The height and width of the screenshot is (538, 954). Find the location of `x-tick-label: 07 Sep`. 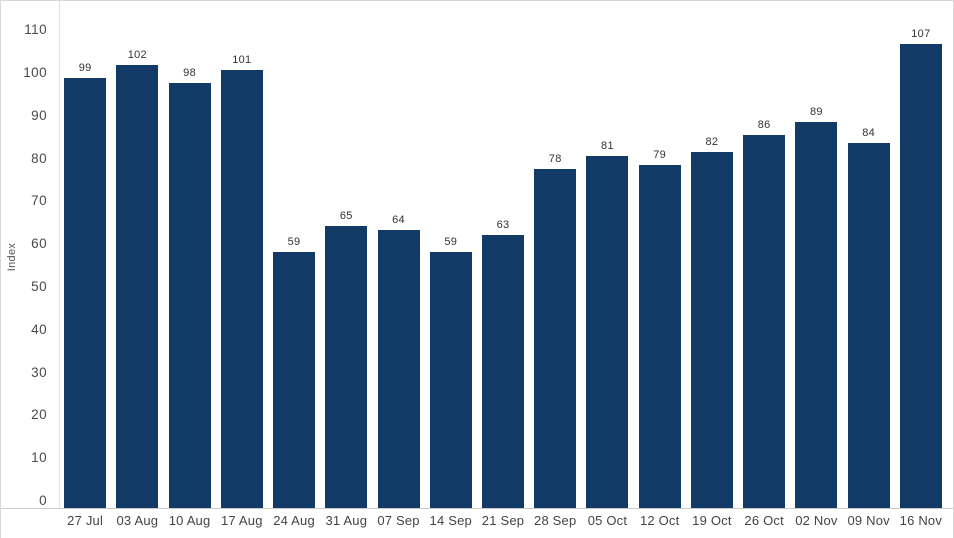

x-tick-label: 07 Sep is located at coordinates (398, 520).